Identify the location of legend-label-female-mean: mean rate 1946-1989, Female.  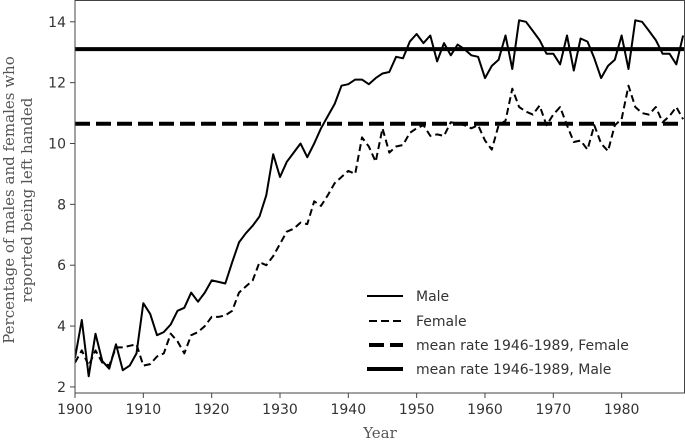
(522, 346).